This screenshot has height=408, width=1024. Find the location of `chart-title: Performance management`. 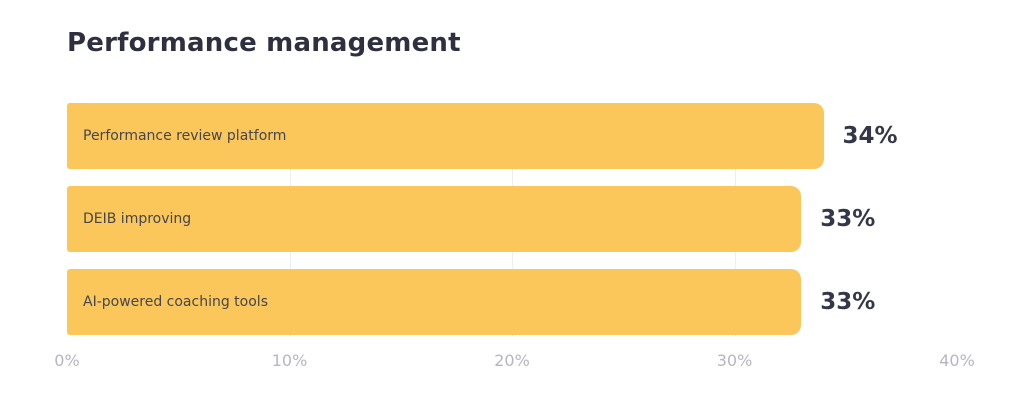

chart-title: Performance management is located at coordinates (264, 43).